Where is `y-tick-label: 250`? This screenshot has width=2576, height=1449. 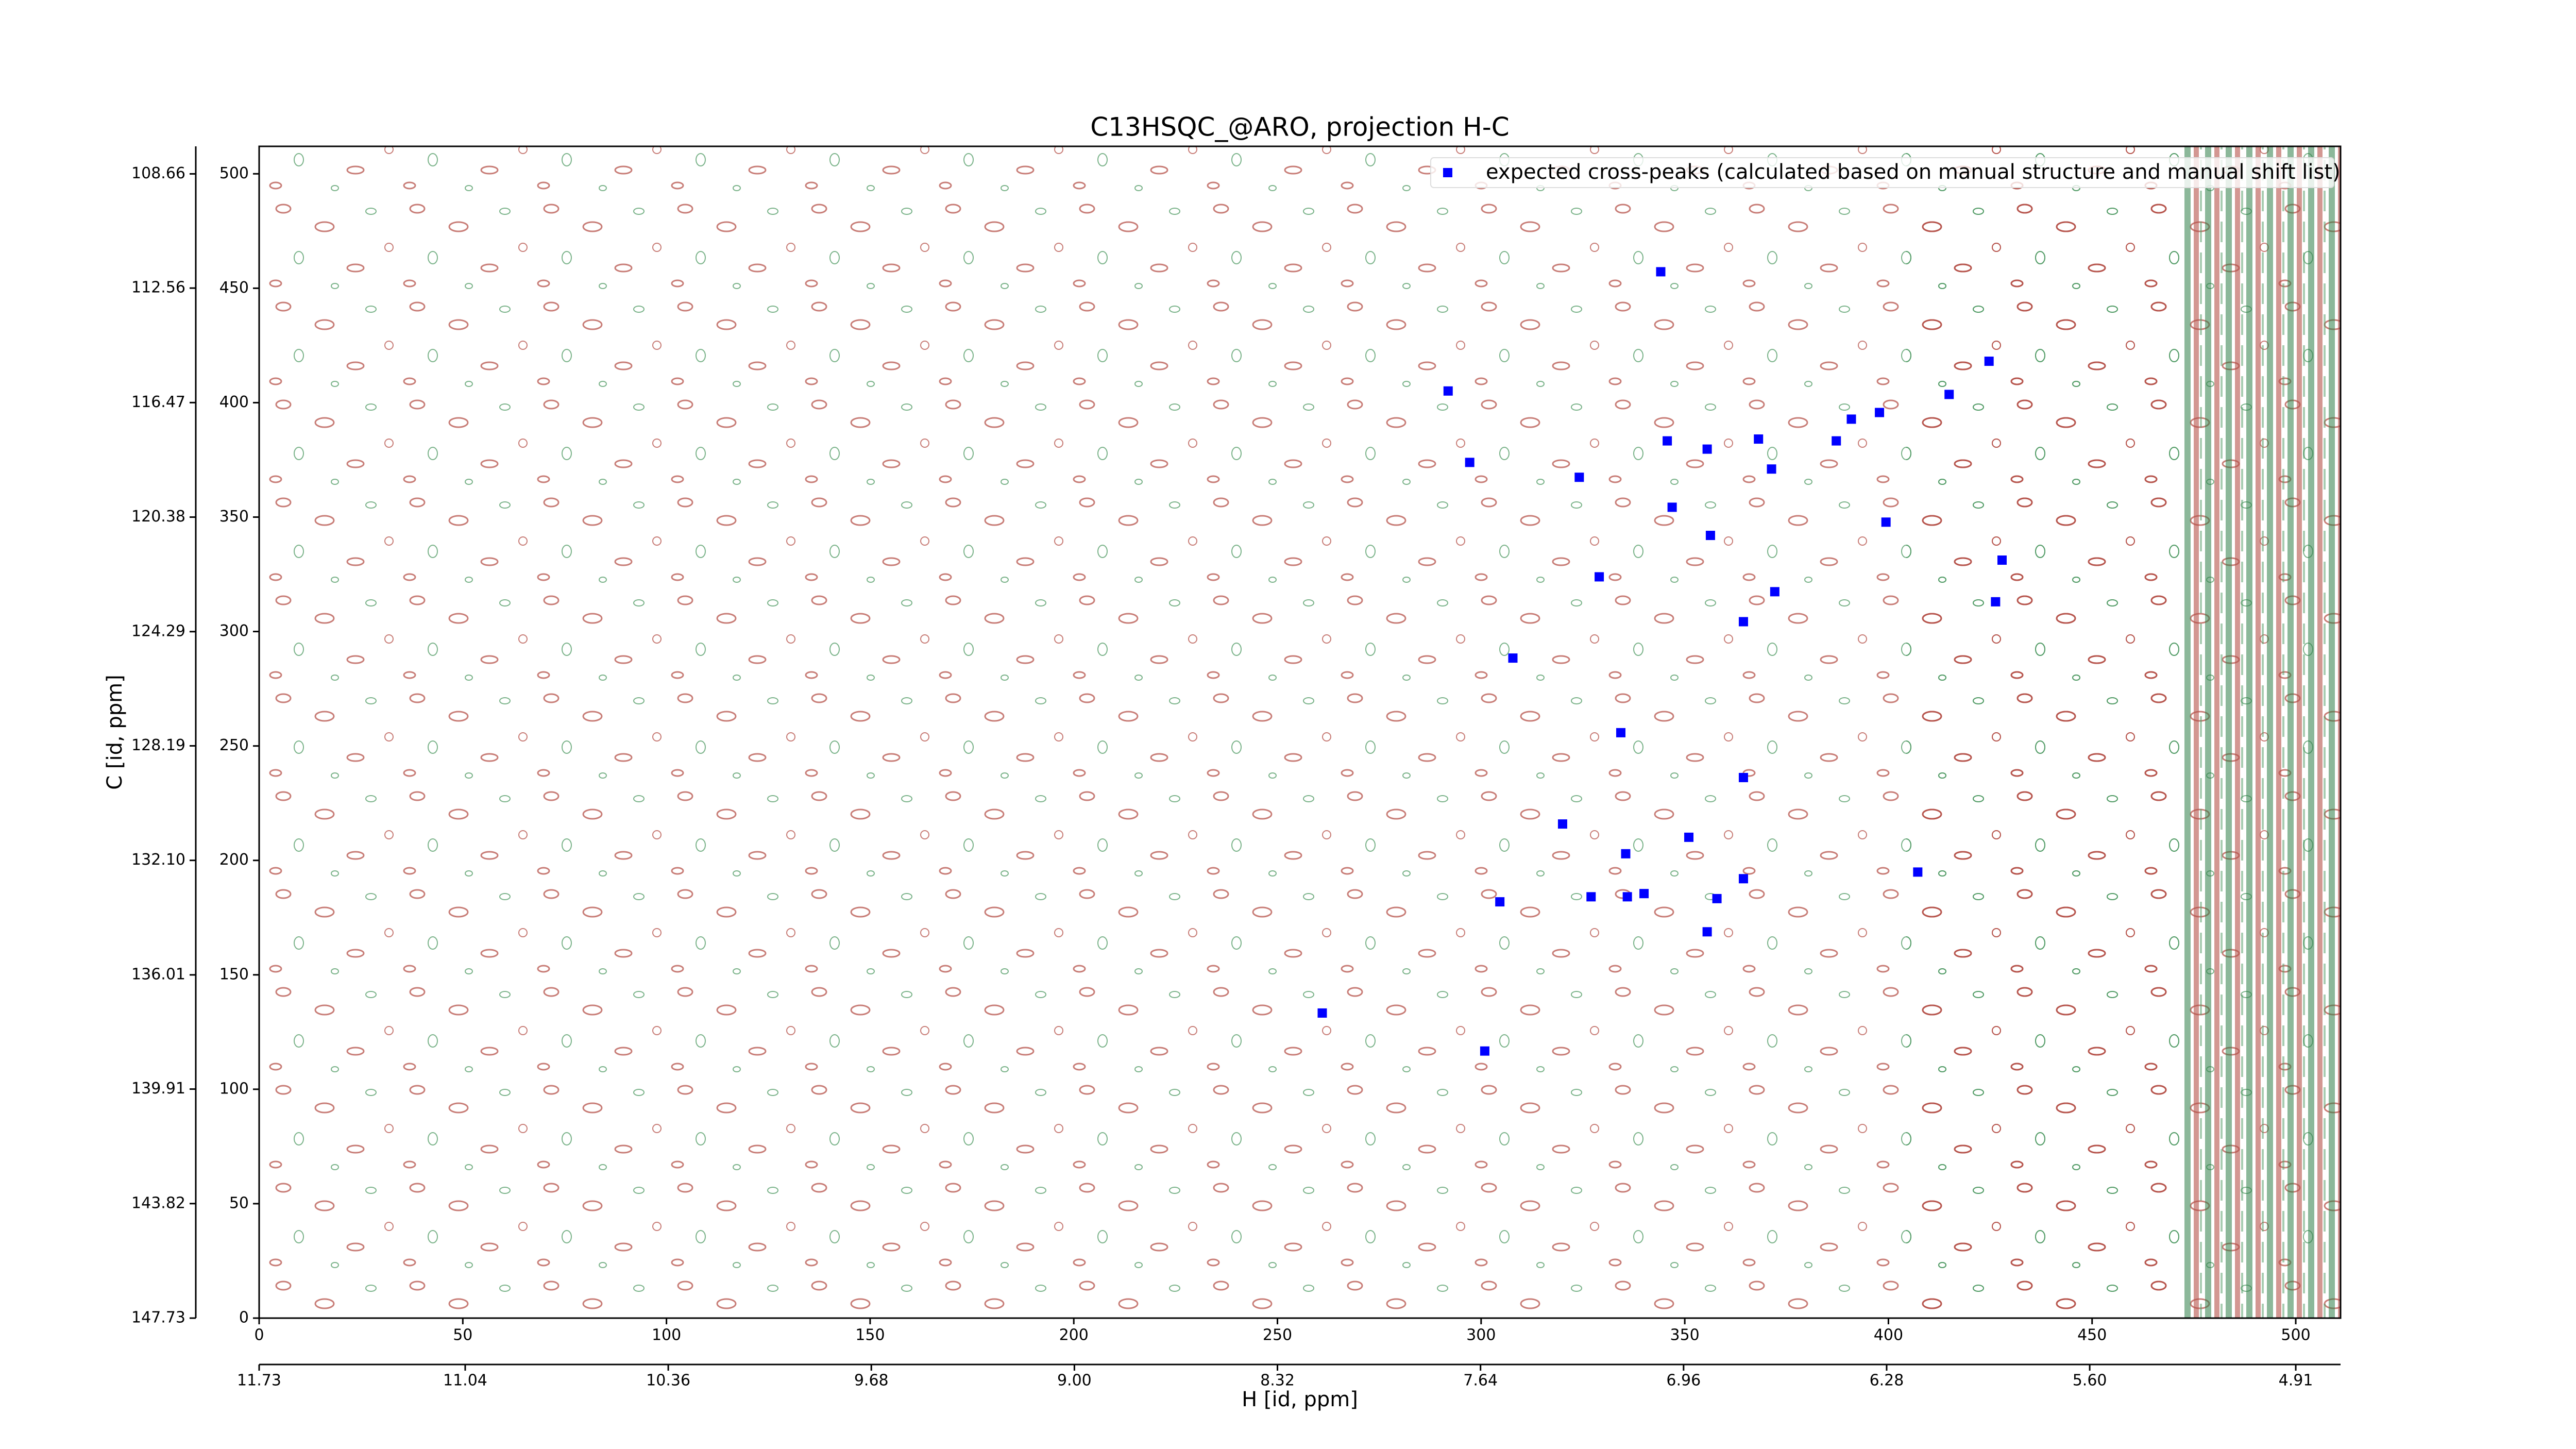
y-tick-label: 250 is located at coordinates (234, 745).